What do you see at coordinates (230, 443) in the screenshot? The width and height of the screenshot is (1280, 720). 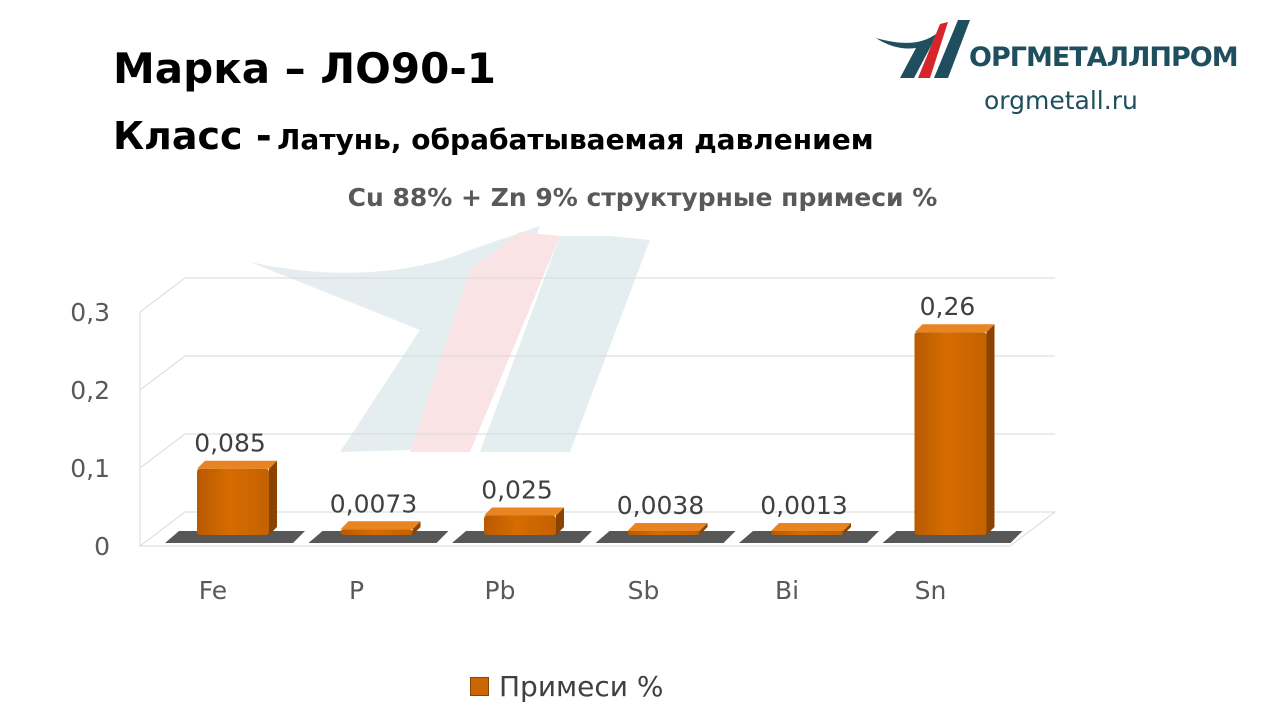 I see `data-label: 0,085` at bounding box center [230, 443].